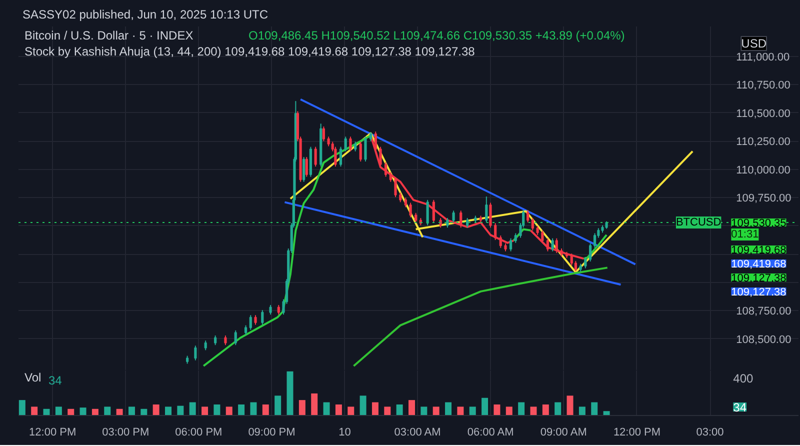 This screenshot has height=446, width=800. What do you see at coordinates (436, 35) in the screenshot?
I see `chart-subtitle: O109,486.45 H109,540.52 L109,474.66 C109,530.35 +43.89 (+0.04%)` at bounding box center [436, 35].